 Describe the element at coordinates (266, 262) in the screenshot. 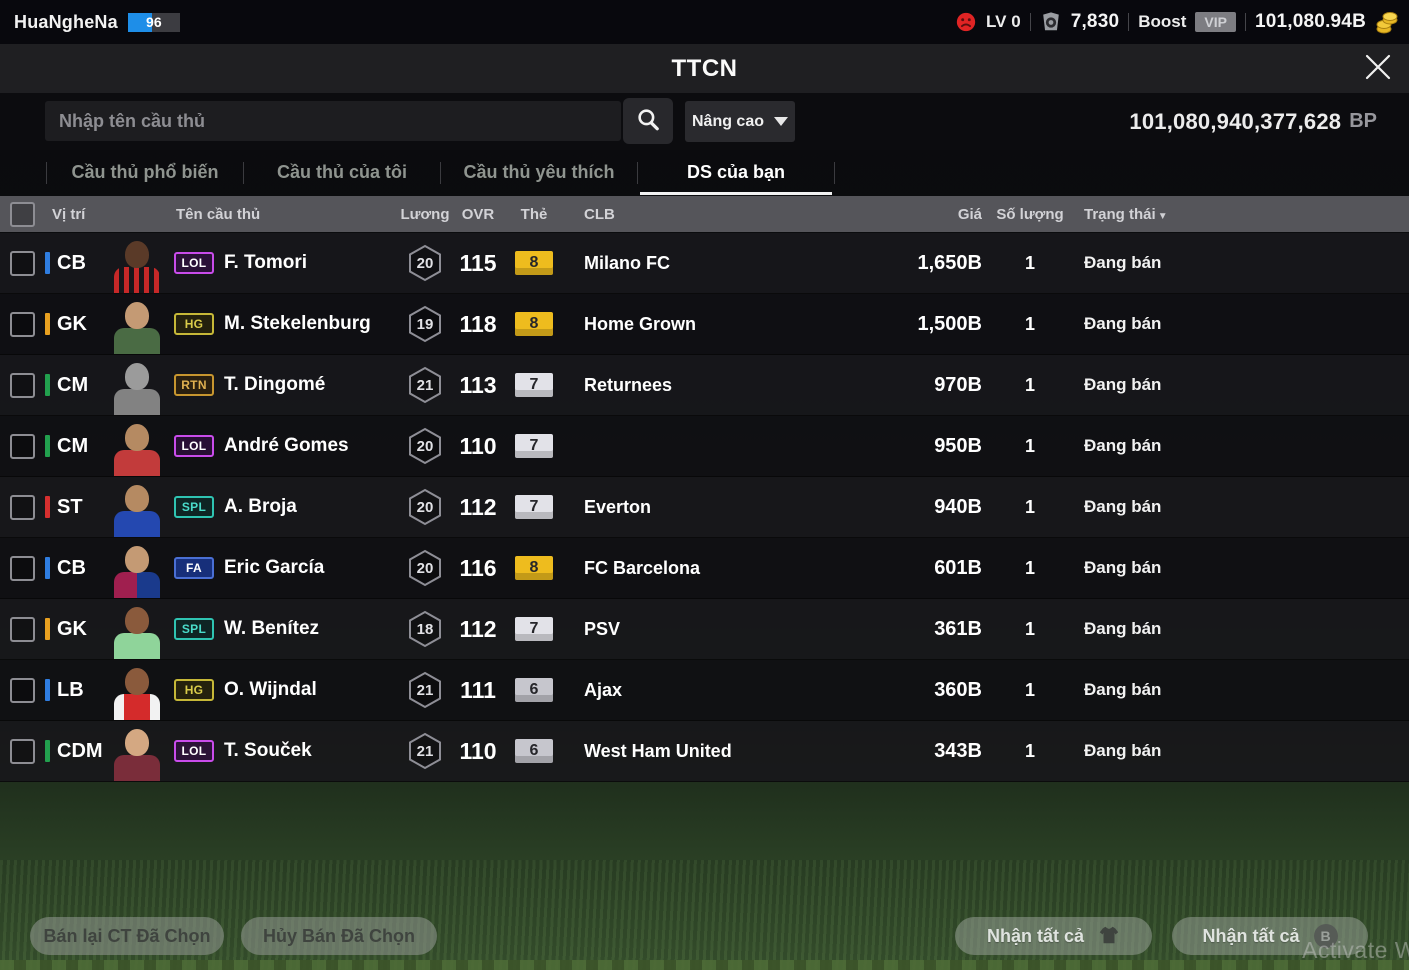

I see `player-name: F. Tomori` at that location.